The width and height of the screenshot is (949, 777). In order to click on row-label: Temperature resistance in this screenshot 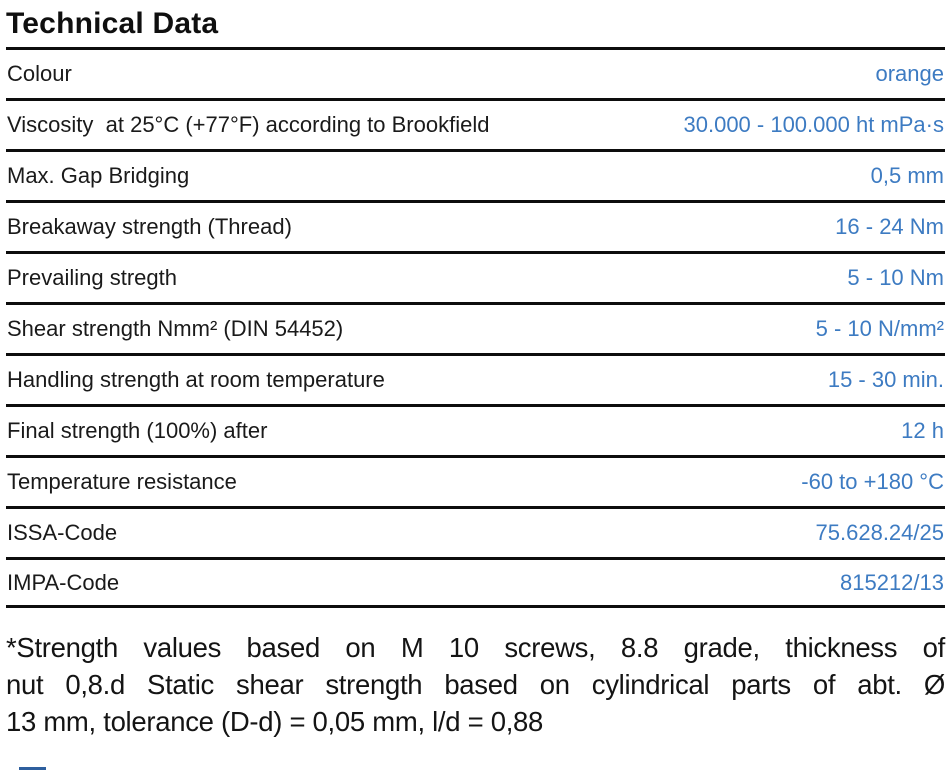, I will do `click(122, 481)`.